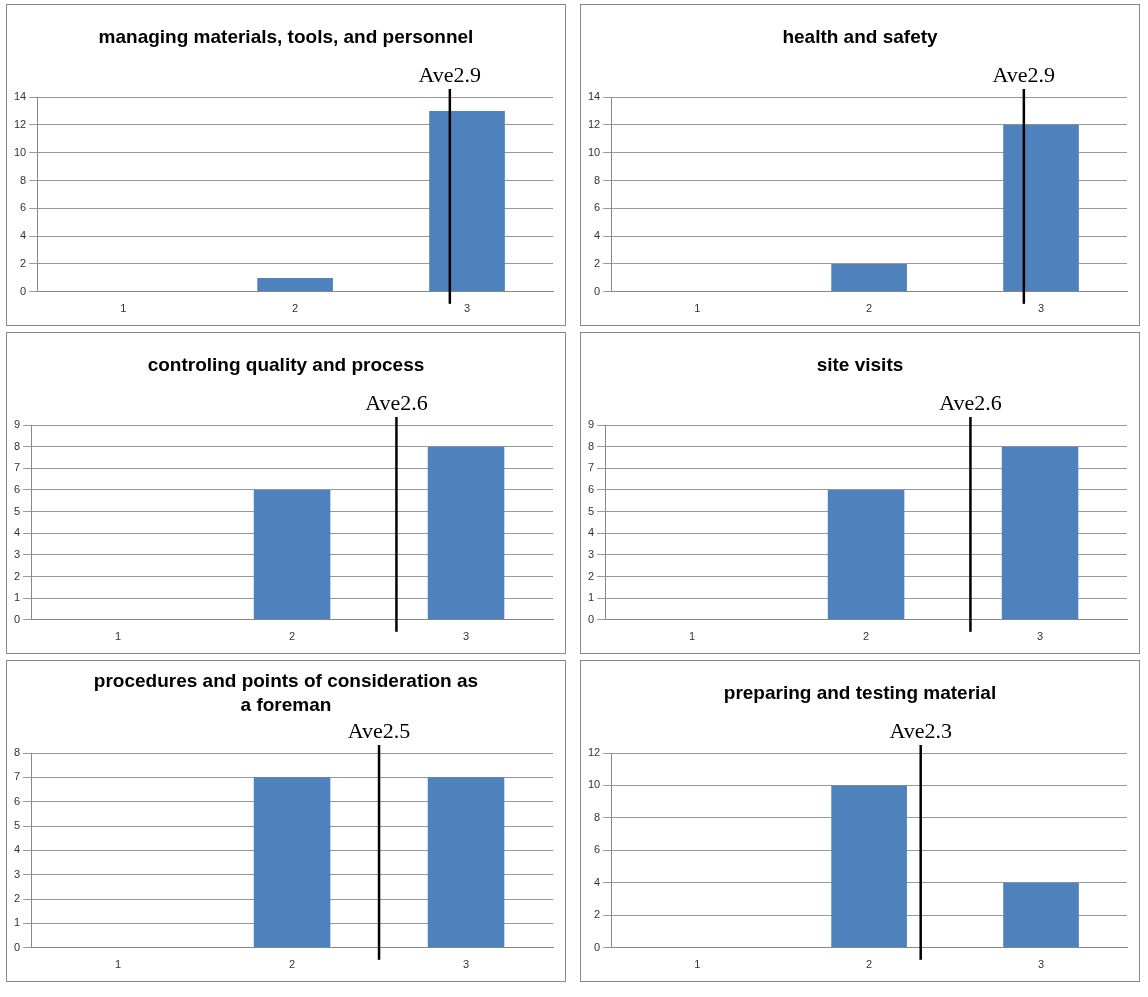  I want to click on chart-title: procedures and points of consideration as a foreman, so click(286, 693).